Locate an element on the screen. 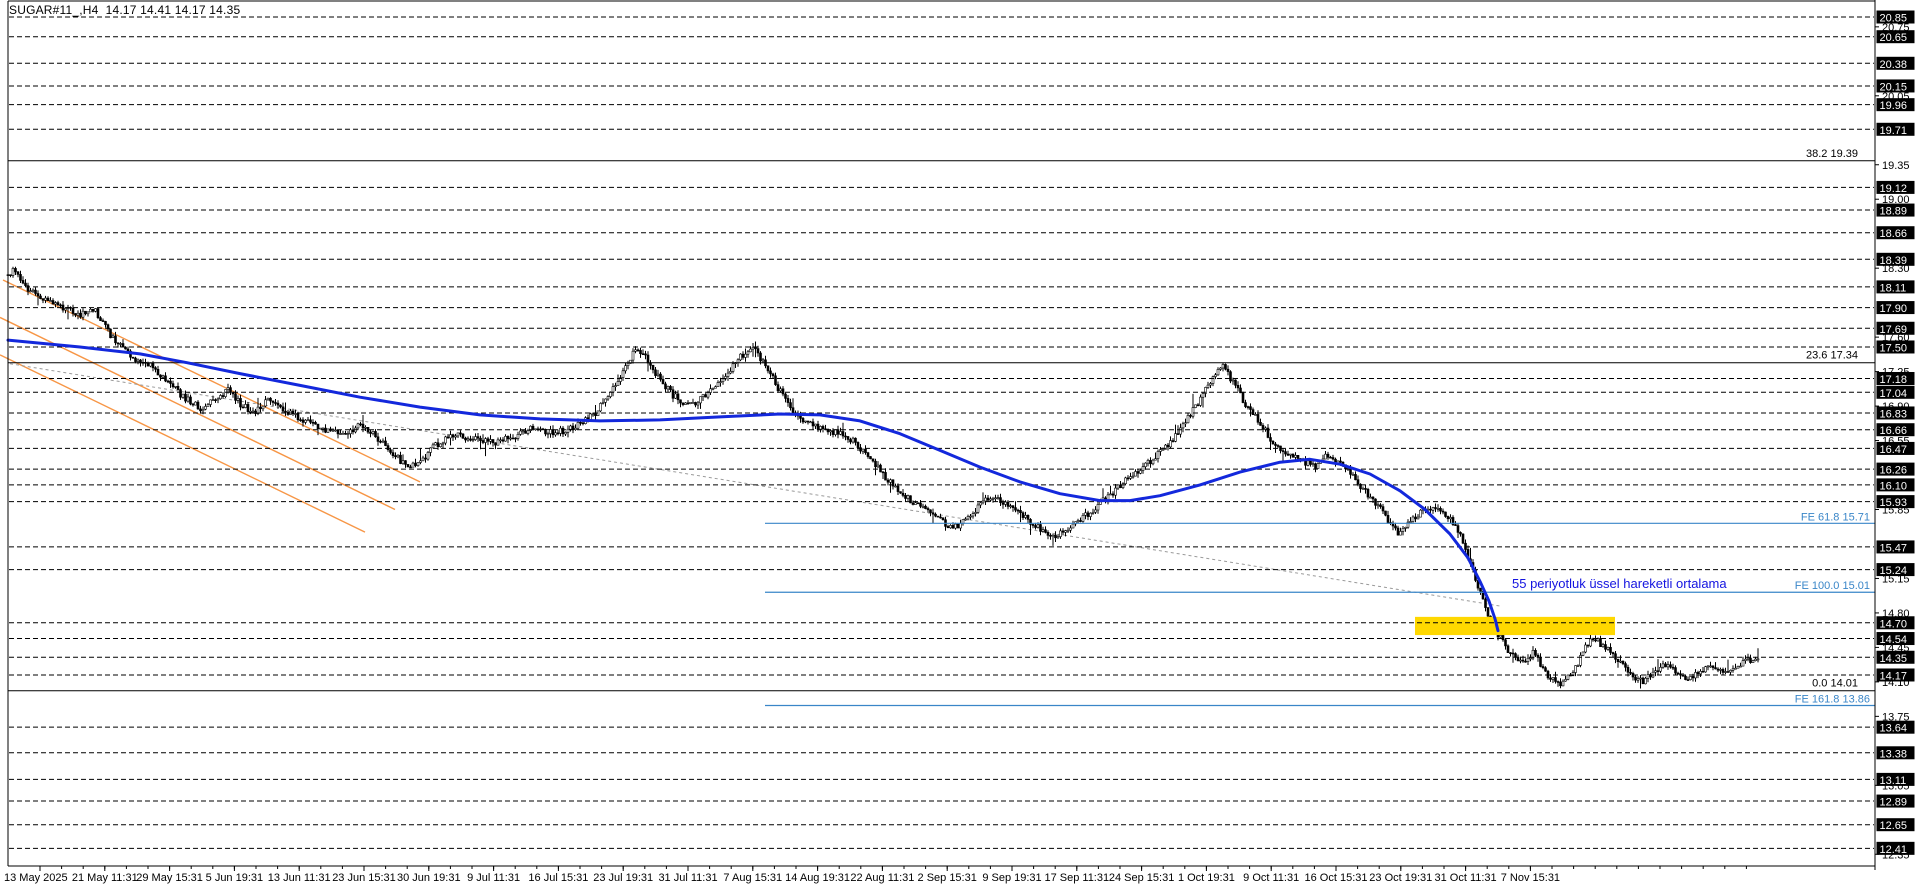  time-axis-label: 31 Oct 11:31 is located at coordinates (1466, 878).